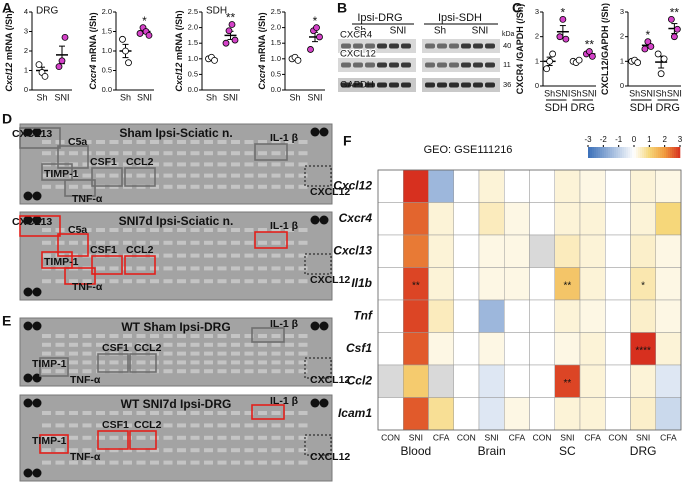  What do you see at coordinates (634, 93) in the screenshot?
I see `x-tick-label: Sh` at bounding box center [634, 93].